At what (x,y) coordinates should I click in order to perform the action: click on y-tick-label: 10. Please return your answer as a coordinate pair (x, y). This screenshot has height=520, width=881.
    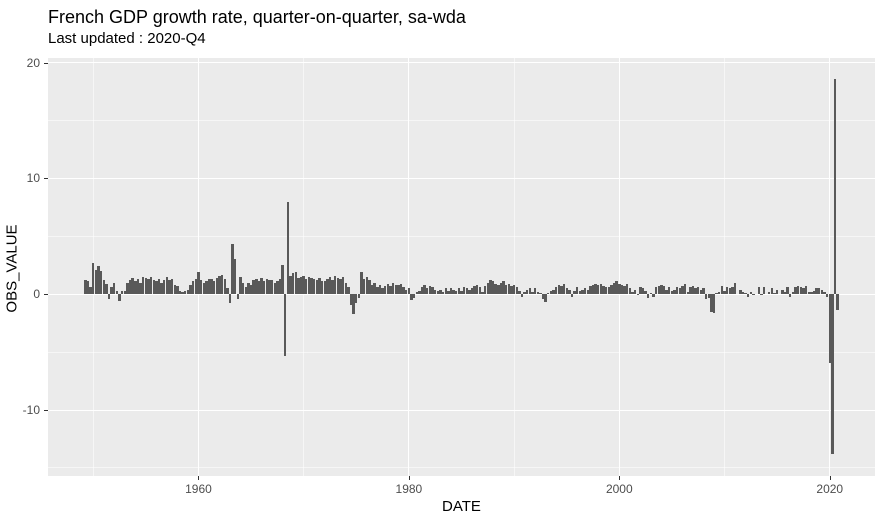
    Looking at the image, I should click on (33, 178).